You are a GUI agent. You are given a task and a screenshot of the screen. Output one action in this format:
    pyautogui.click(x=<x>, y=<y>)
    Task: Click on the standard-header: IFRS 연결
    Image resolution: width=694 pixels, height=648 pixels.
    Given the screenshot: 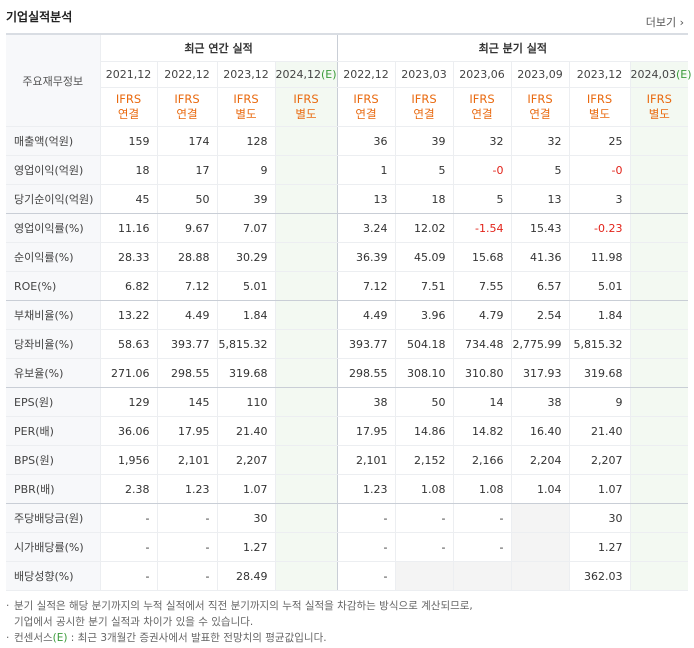 What is the action you would take?
    pyautogui.click(x=186, y=107)
    